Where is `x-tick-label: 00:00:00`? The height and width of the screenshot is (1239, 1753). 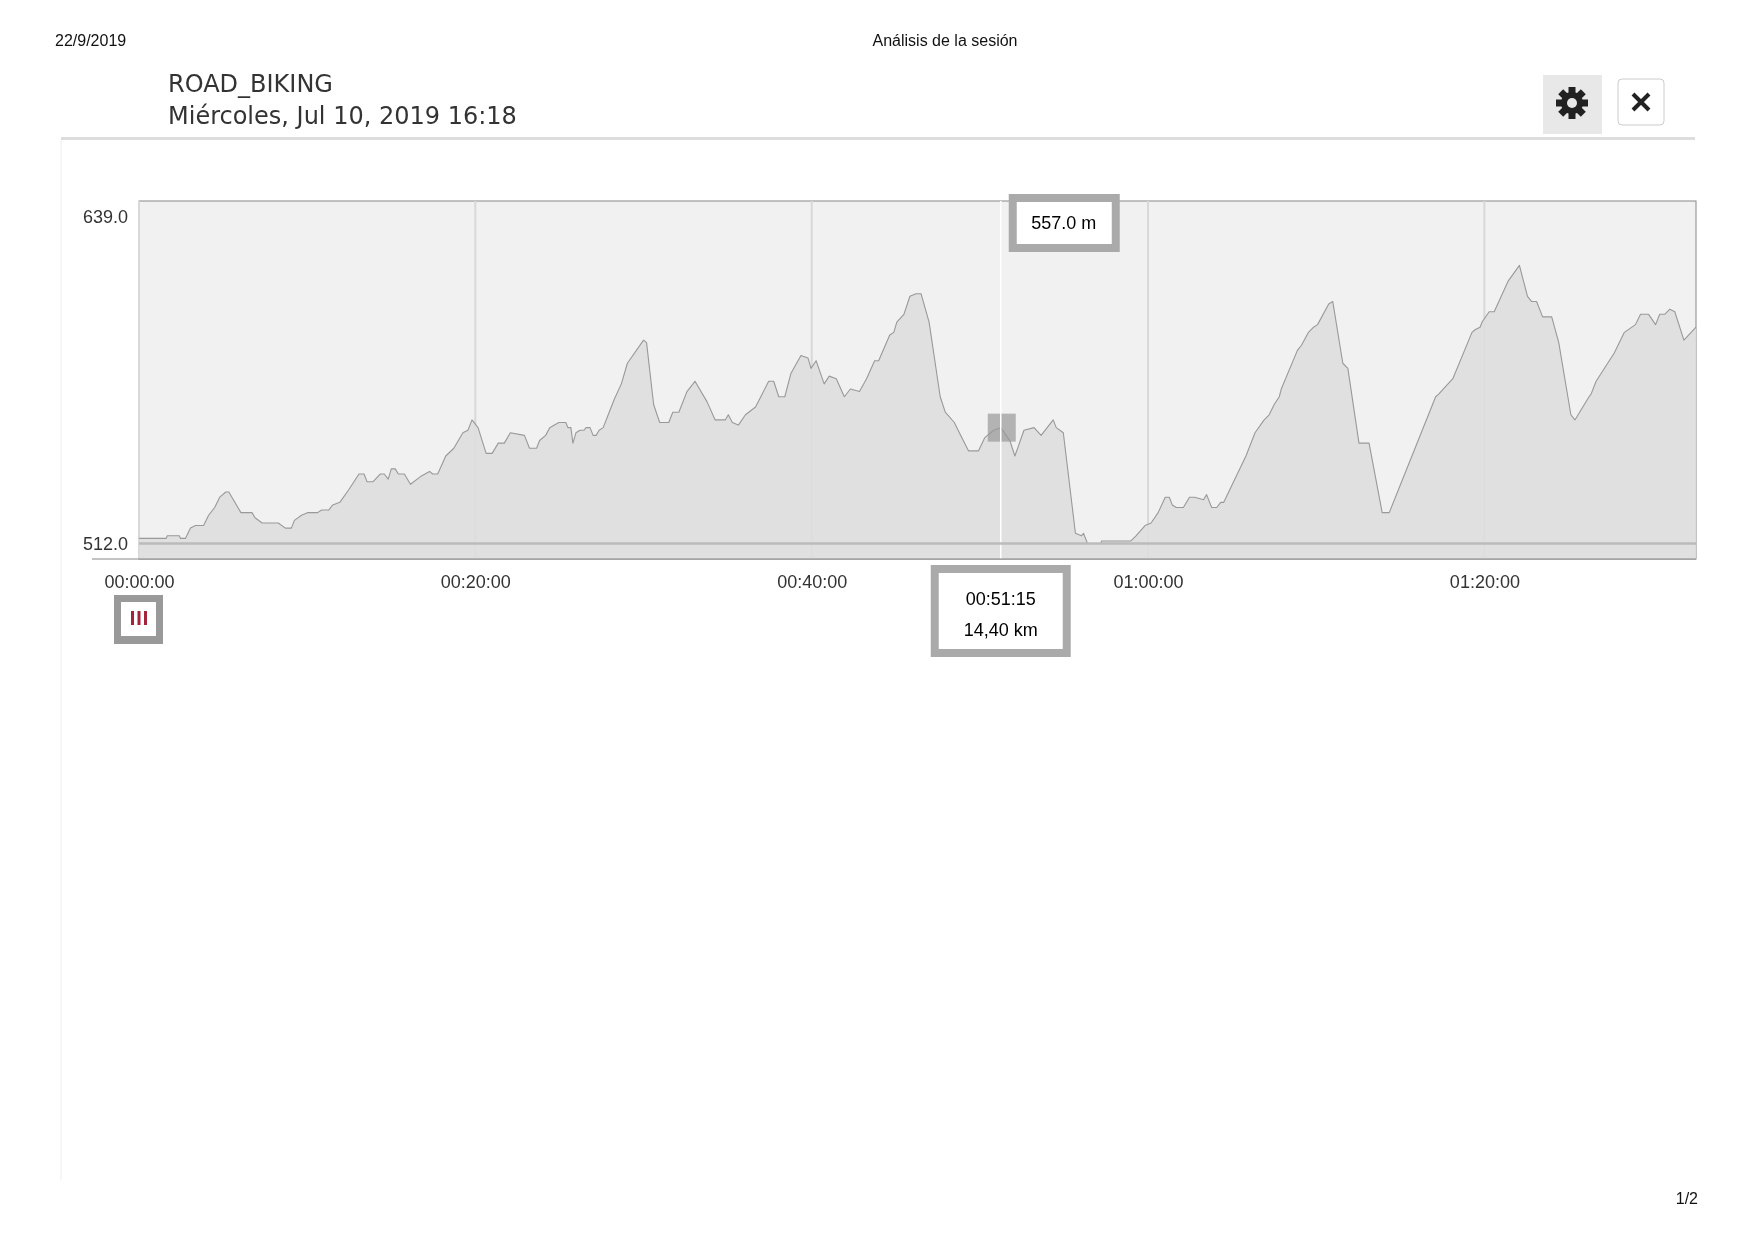
x-tick-label: 00:00:00 is located at coordinates (139, 581).